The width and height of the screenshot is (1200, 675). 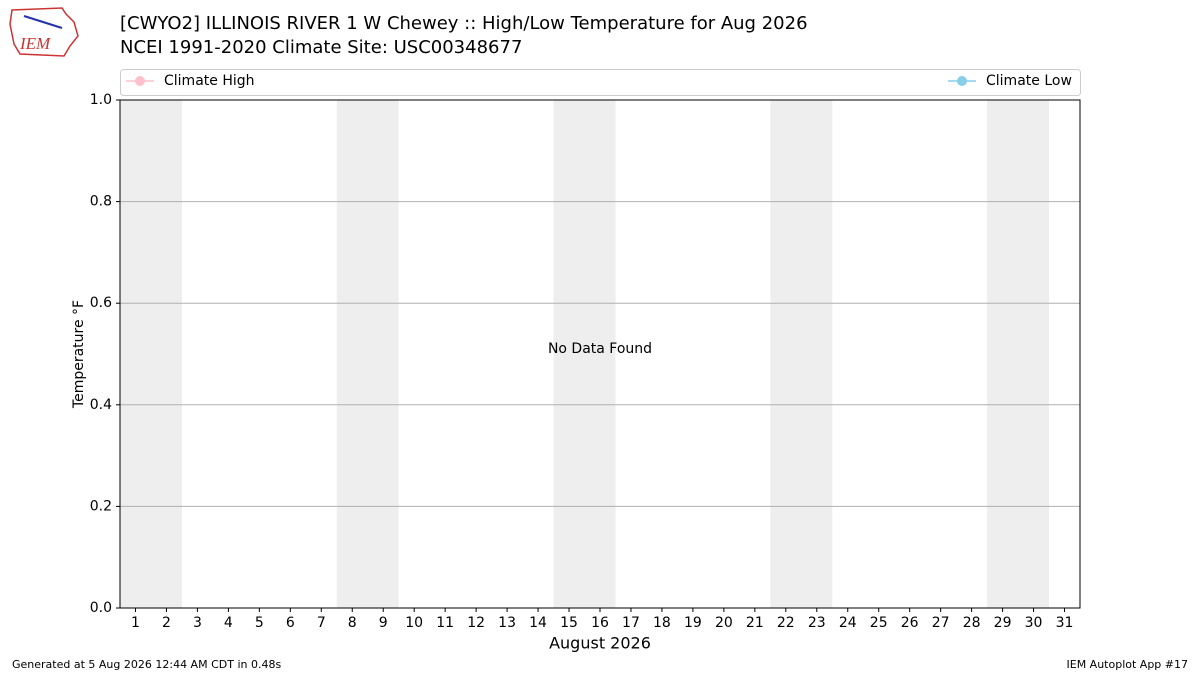 I want to click on x-tick-label: 22, so click(x=786, y=623).